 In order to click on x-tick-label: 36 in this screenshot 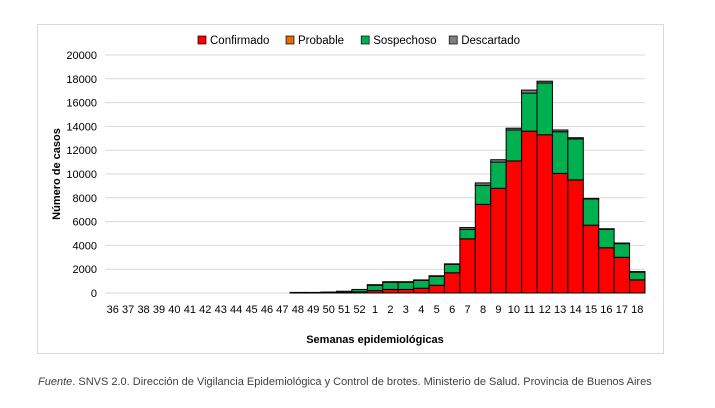, I will do `click(113, 310)`.